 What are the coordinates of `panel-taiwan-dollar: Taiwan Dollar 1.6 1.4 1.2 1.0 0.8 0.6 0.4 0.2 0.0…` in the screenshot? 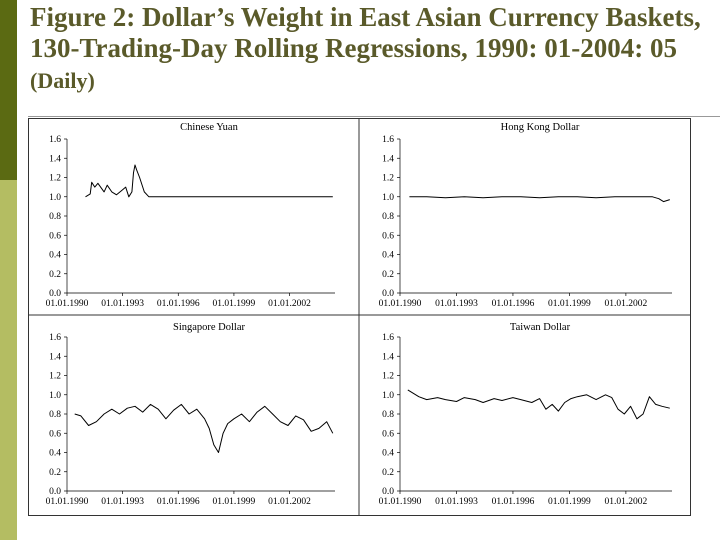 It's located at (525, 414).